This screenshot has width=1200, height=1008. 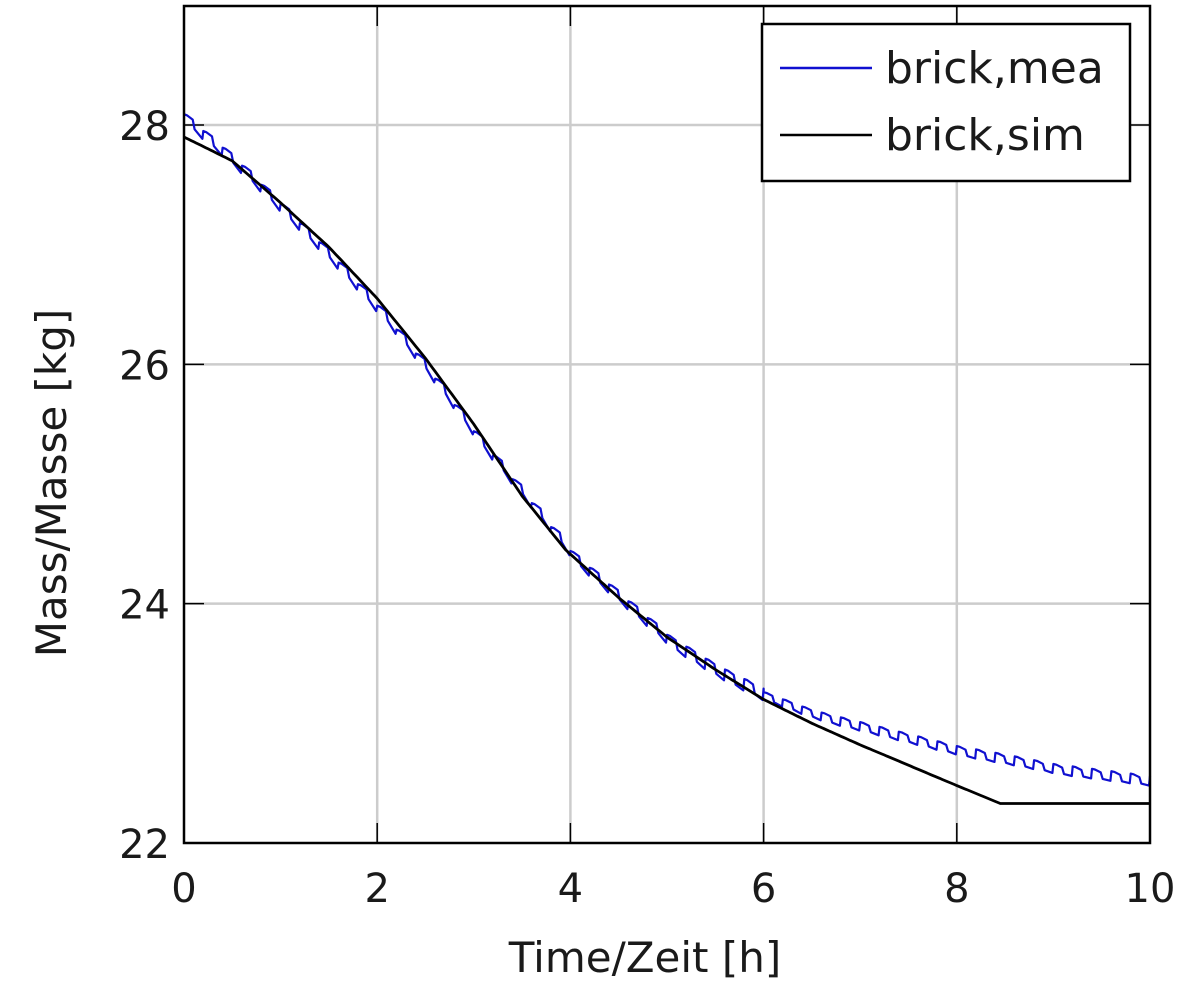 What do you see at coordinates (644, 957) in the screenshot?
I see `x-axis-label: Time/Zeit [h]` at bounding box center [644, 957].